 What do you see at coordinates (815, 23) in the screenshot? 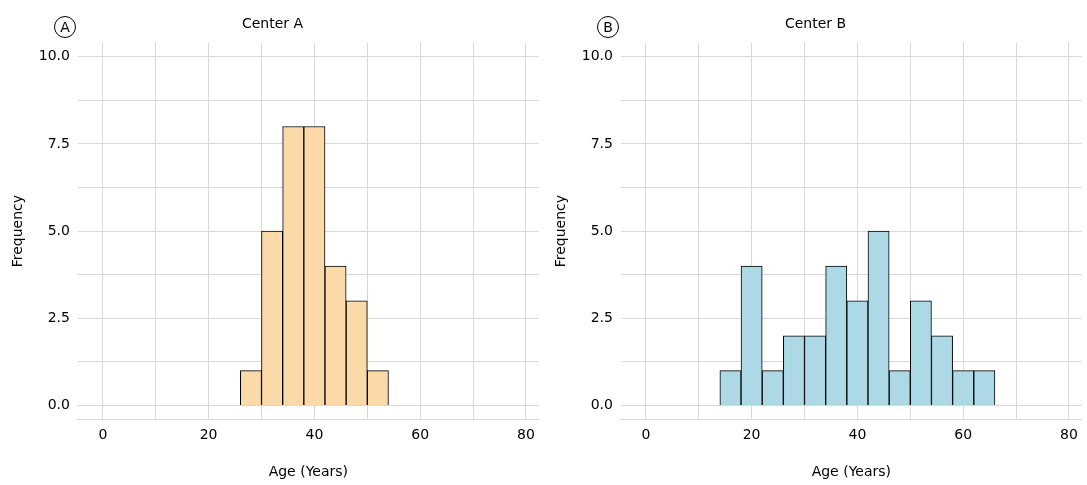
I see `chart-title: Center B` at bounding box center [815, 23].